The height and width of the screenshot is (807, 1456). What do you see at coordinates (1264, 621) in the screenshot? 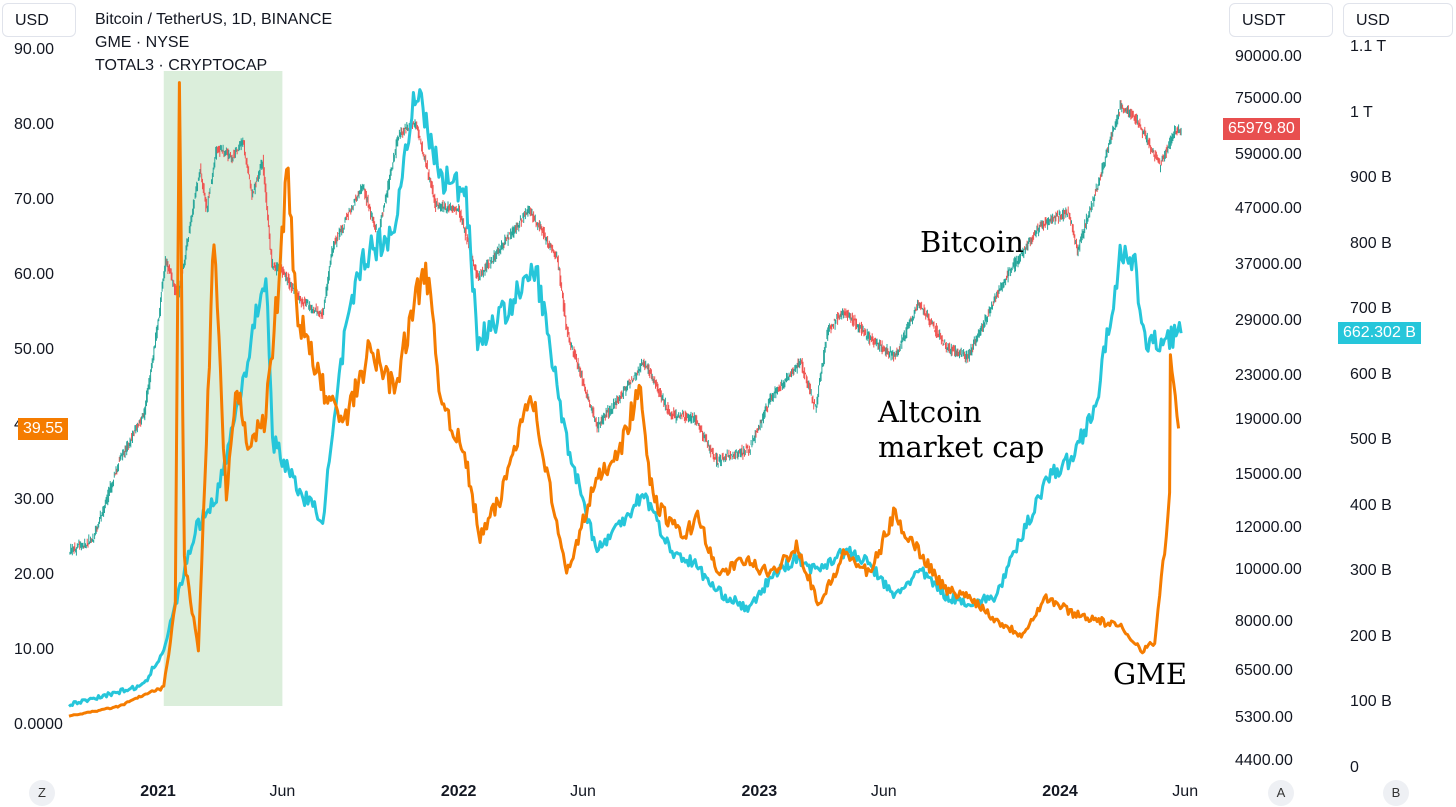
I see `mid-tick-label: 8000.00` at bounding box center [1264, 621].